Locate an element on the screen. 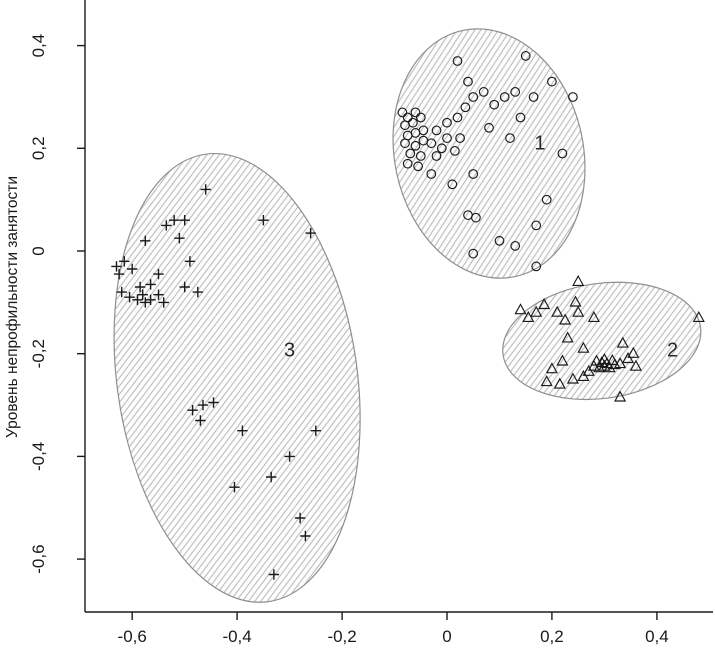 The image size is (715, 649). y-axis-title: Уровень непрофильности занятости is located at coordinates (12, 307).